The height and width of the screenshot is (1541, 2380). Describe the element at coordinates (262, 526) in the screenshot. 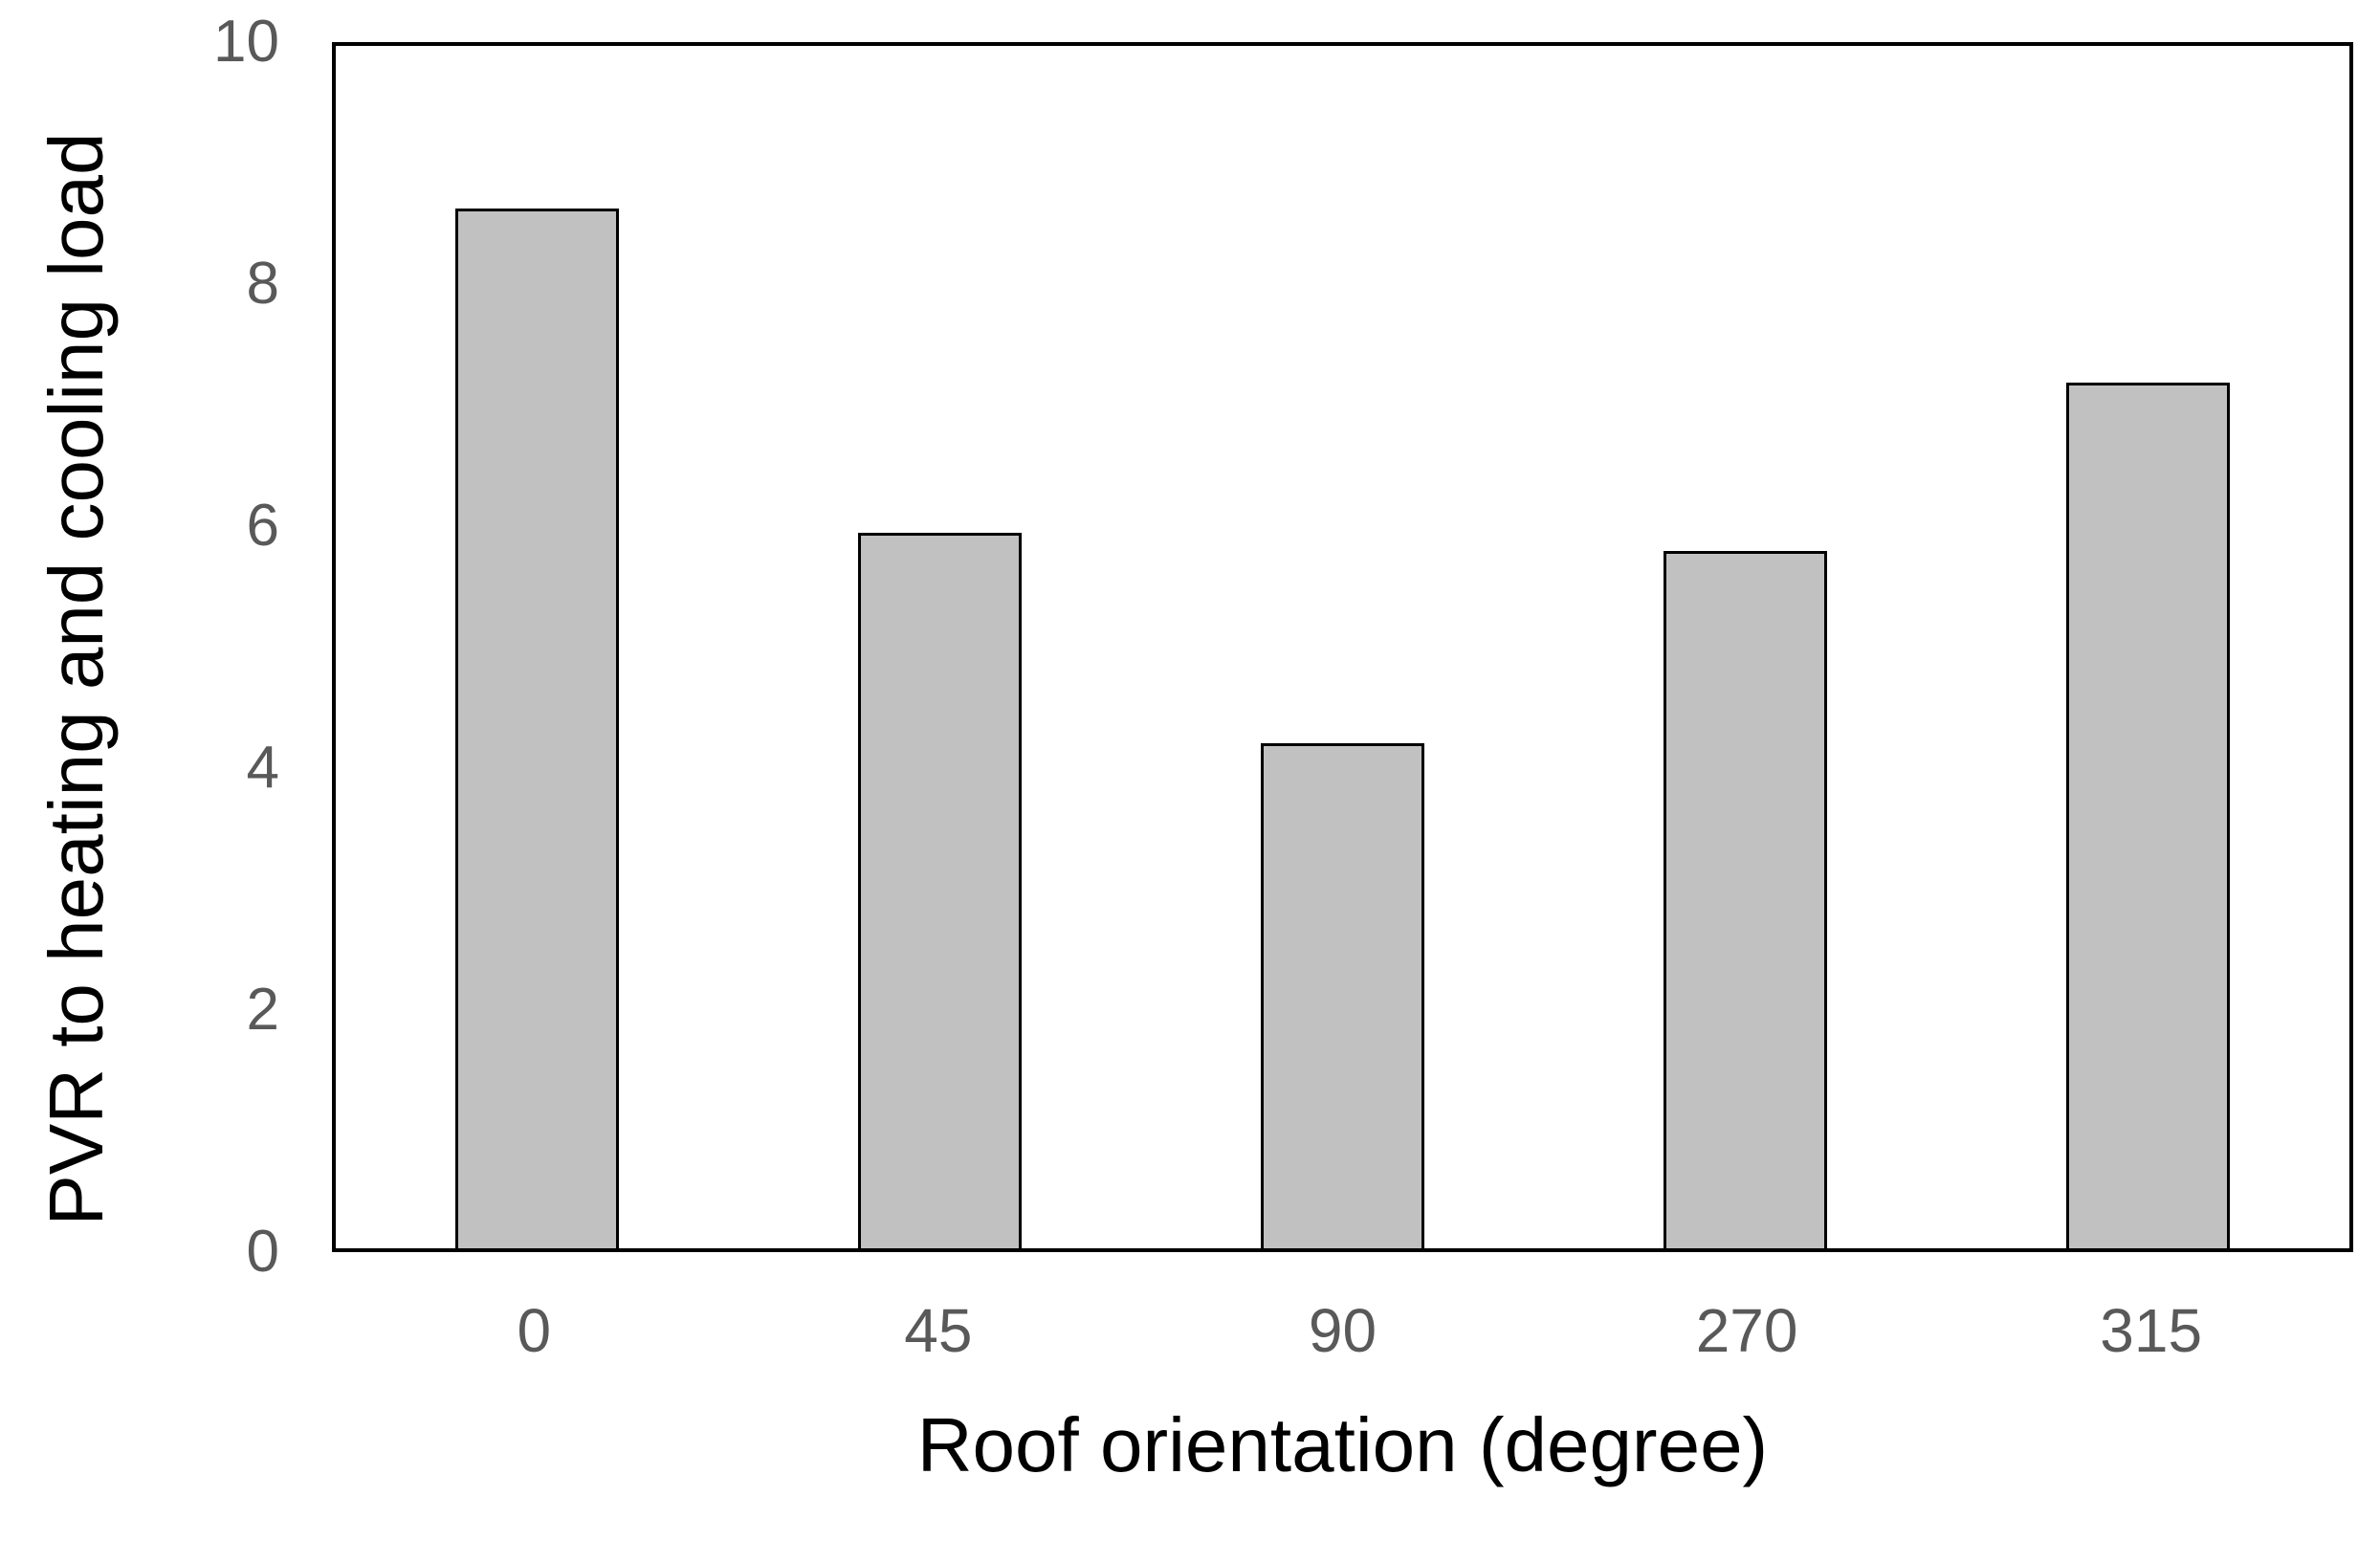

I see `y-tick-label: 6` at that location.